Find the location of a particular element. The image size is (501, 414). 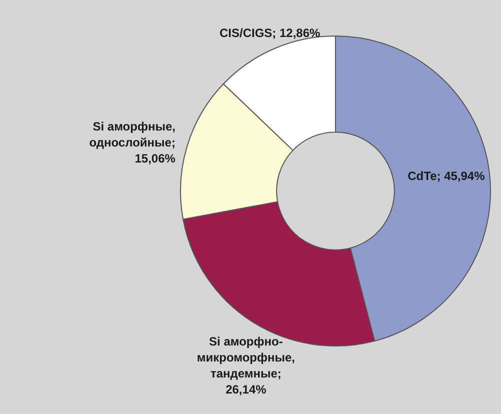

slice-label: Si аморфно-микроморфные, тандемные; 26,14% is located at coordinates (246, 365).